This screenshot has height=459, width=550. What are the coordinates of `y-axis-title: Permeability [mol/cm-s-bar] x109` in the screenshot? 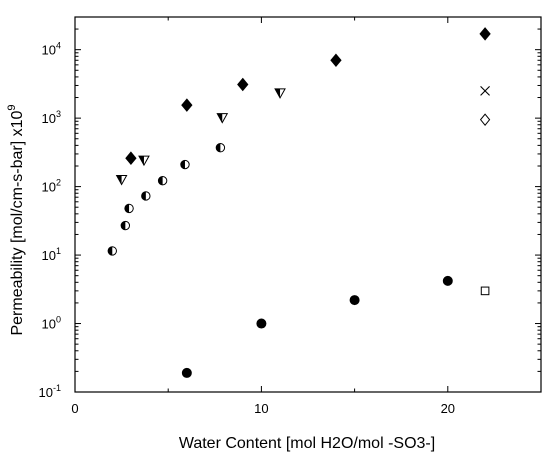 It's located at (16, 219).